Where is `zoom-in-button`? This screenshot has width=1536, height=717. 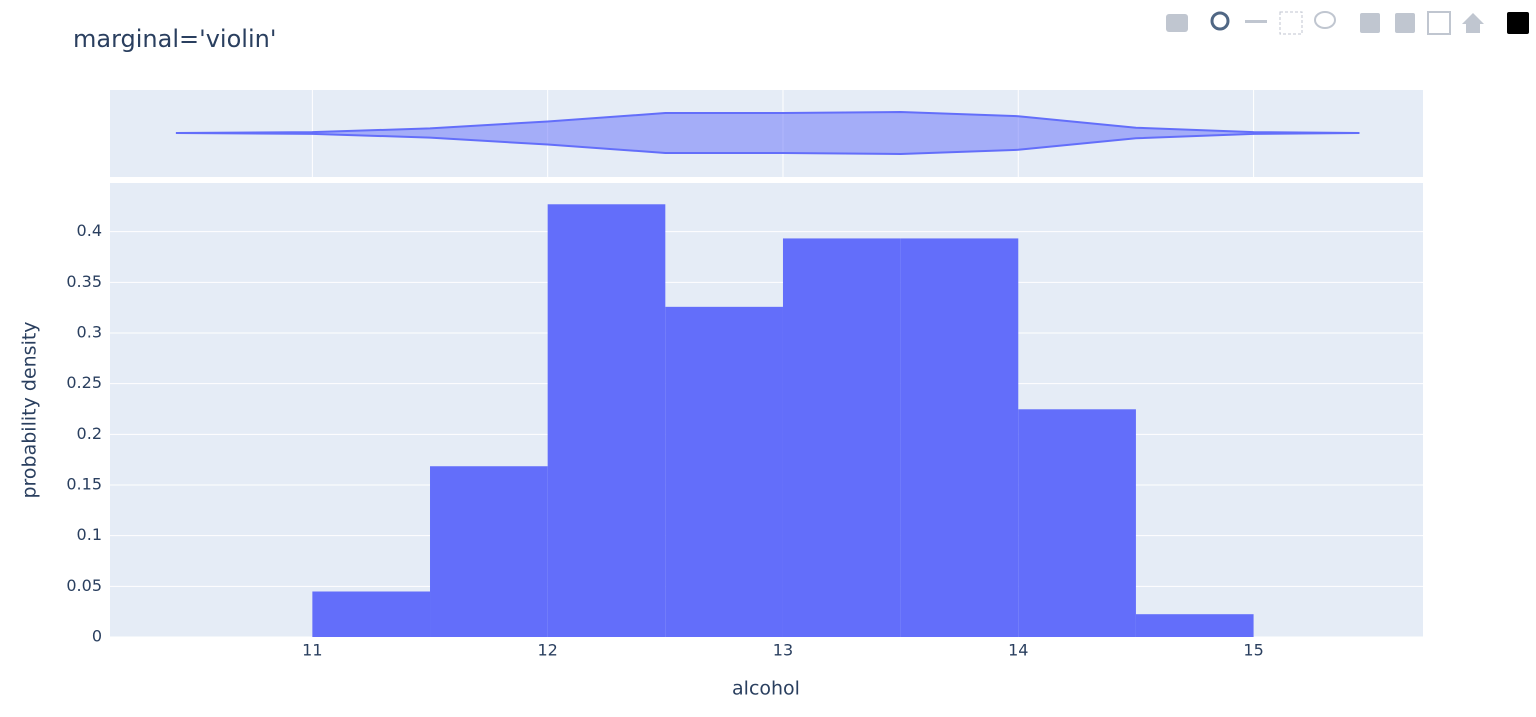
zoom-in-button is located at coordinates (1370, 23).